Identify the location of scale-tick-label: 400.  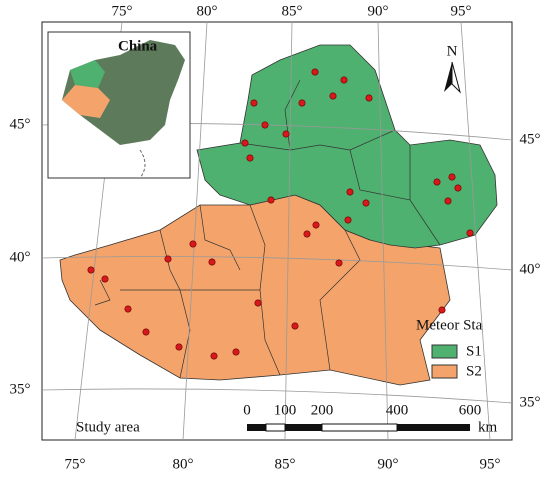
(397, 410).